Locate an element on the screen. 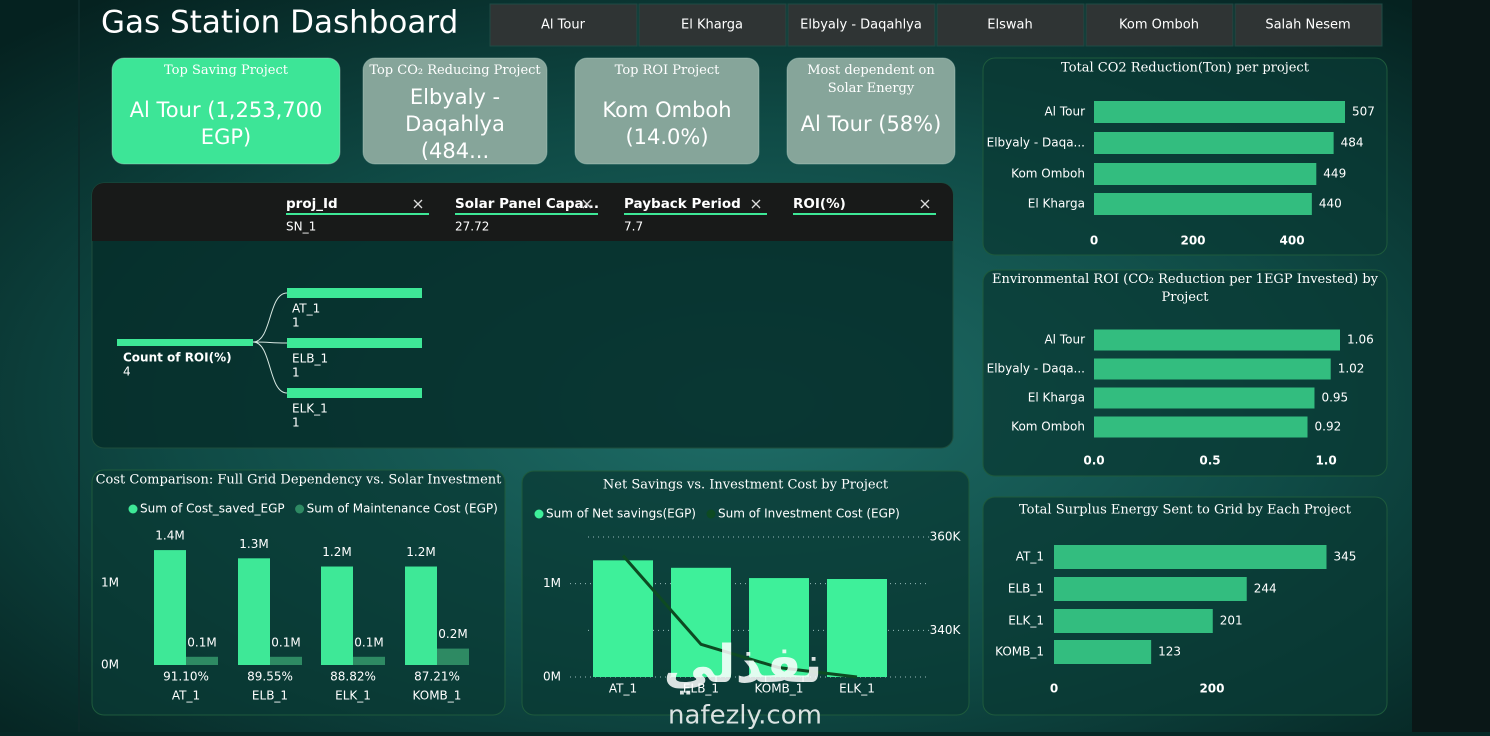 The image size is (1490, 736). ratio-label: 89.55% is located at coordinates (270, 677).